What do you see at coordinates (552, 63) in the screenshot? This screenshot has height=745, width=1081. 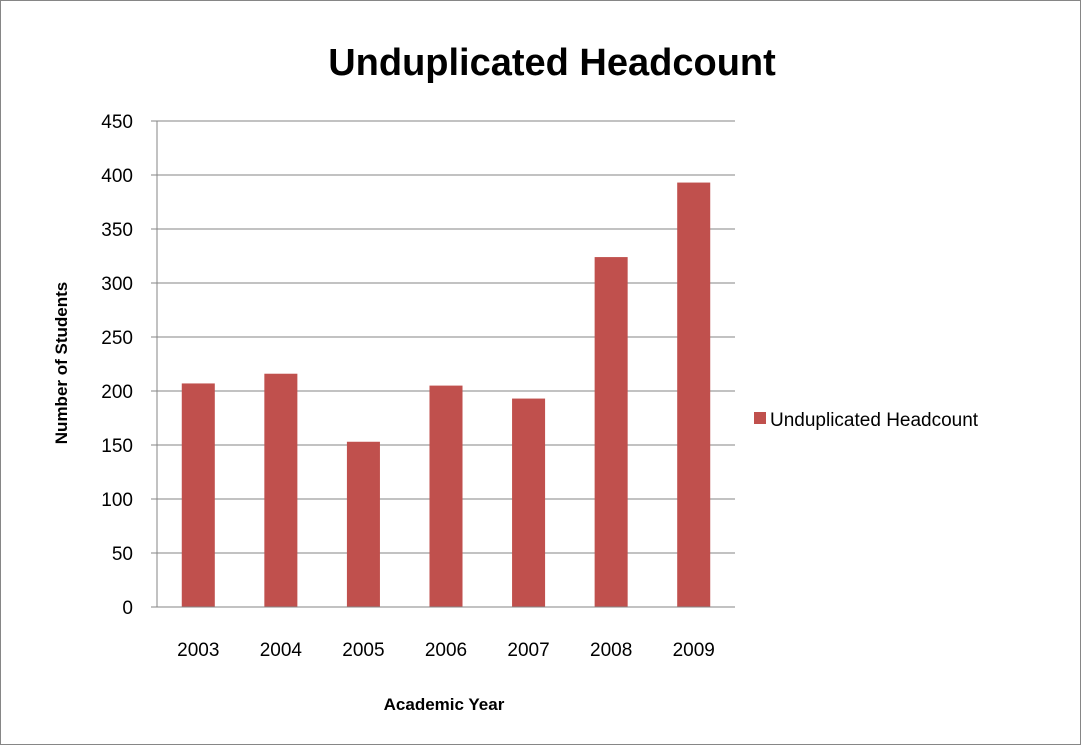 I see `chart-title: Unduplicated Headcount` at bounding box center [552, 63].